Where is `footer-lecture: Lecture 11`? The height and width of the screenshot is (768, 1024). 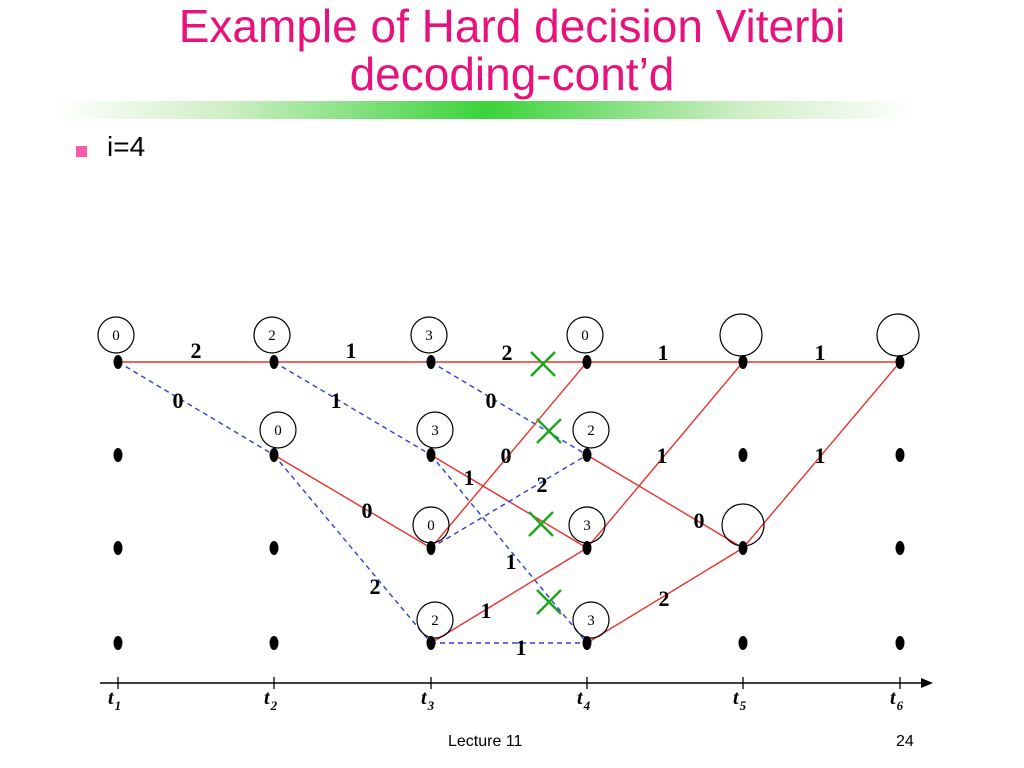 footer-lecture: Lecture 11 is located at coordinates (485, 741).